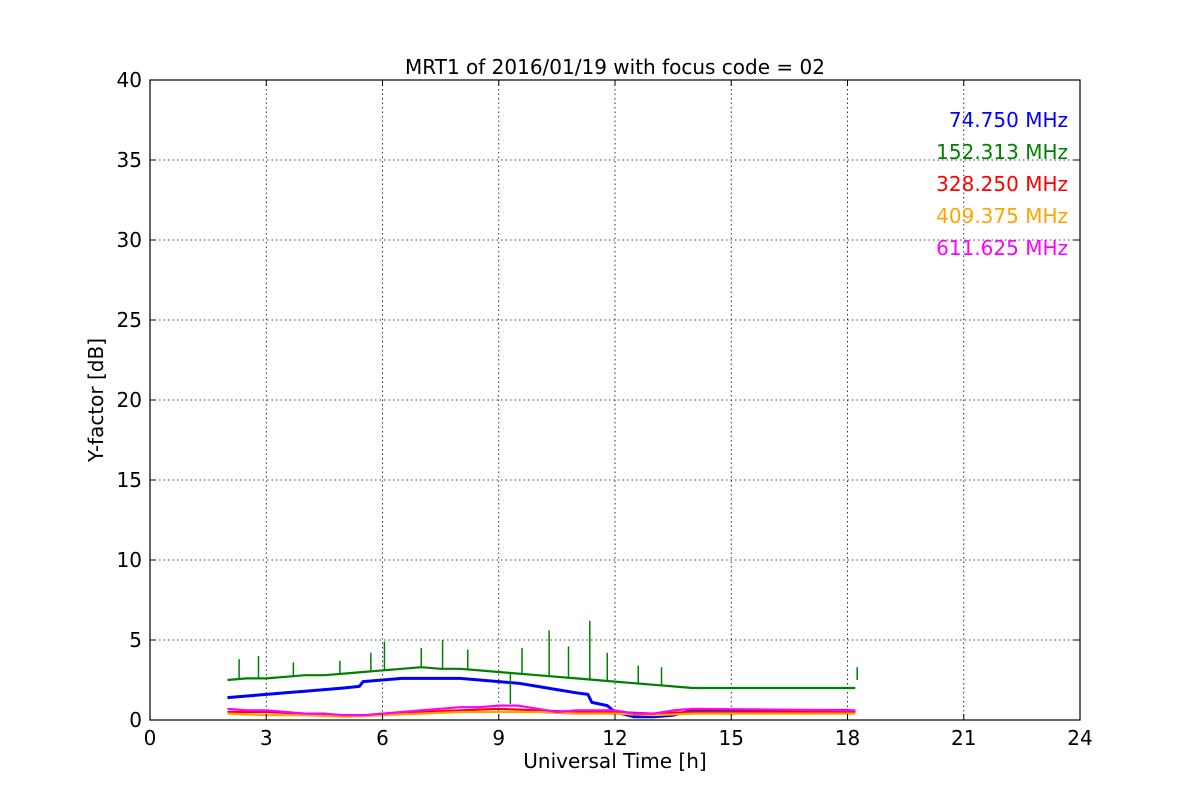 The width and height of the screenshot is (1200, 800). What do you see at coordinates (1002, 152) in the screenshot?
I see `legend-entry: 152.313 MHz` at bounding box center [1002, 152].